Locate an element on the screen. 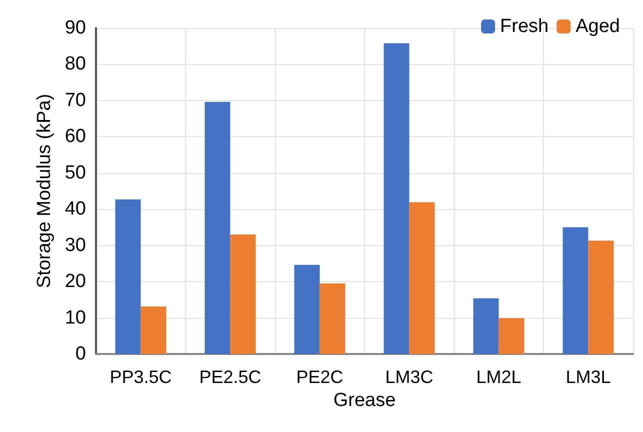 This screenshot has height=432, width=643. y-tick-label: 30 is located at coordinates (75, 245).